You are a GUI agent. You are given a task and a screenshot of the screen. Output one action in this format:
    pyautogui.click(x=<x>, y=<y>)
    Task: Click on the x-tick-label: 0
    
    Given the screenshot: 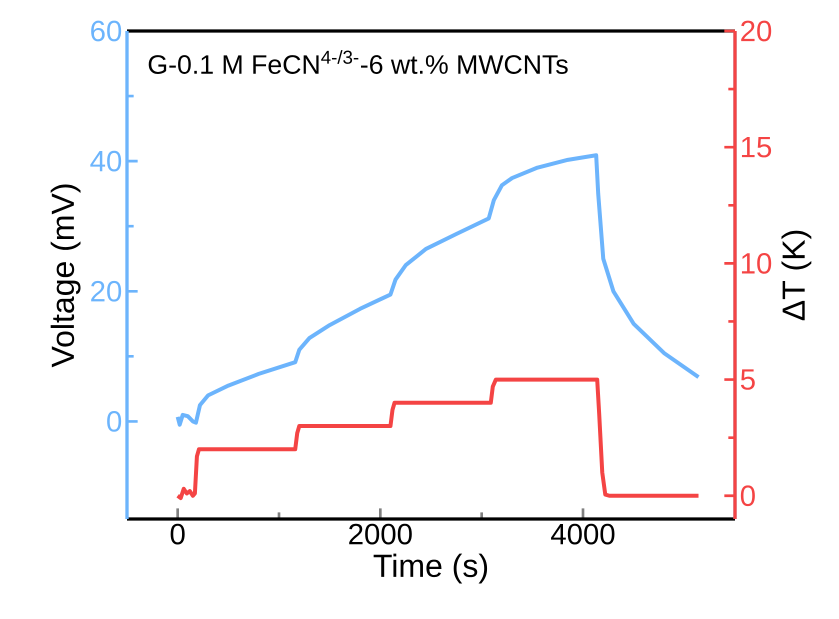 What is the action you would take?
    pyautogui.click(x=177, y=534)
    